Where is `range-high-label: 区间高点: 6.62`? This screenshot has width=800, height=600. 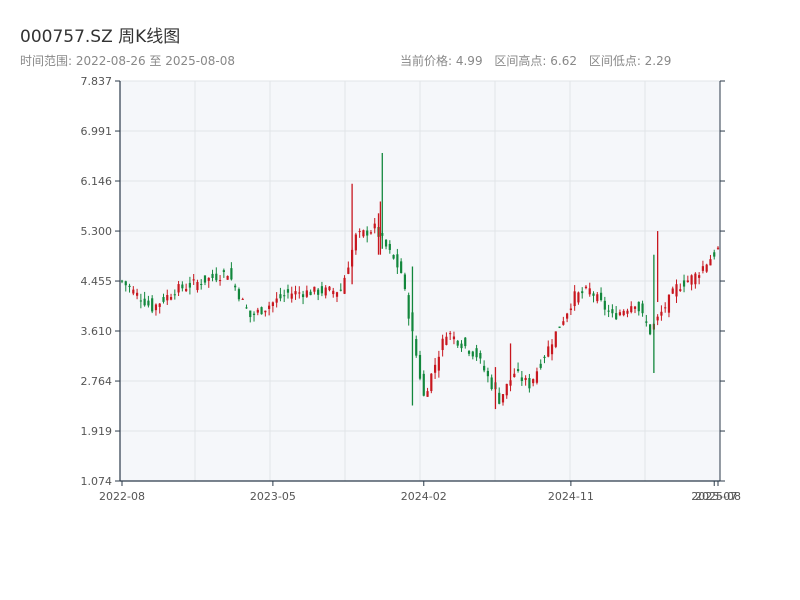 range-high-label: 区间高点: 6.62 is located at coordinates (535, 61).